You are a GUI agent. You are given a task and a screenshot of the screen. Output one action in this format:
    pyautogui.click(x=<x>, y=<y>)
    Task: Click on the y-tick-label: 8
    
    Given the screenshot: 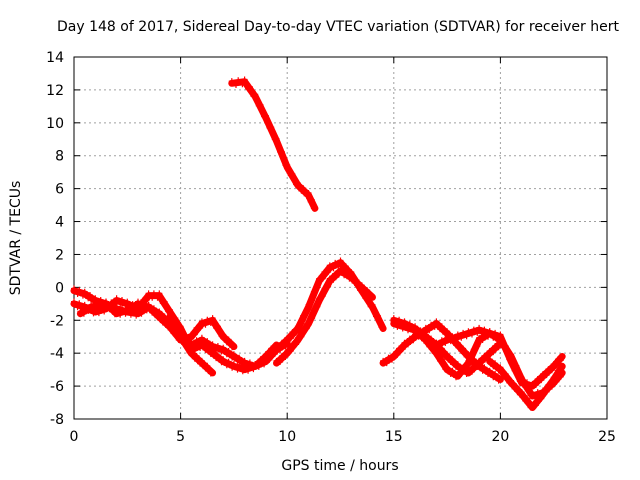 What is the action you would take?
    pyautogui.click(x=59, y=157)
    